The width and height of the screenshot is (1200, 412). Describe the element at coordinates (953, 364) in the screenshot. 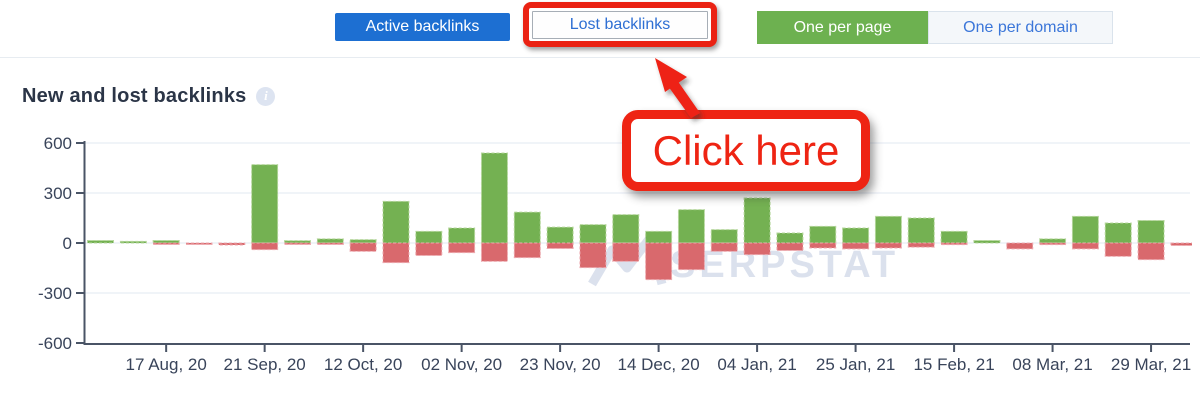

I see `x-axis-label: 15 Feb, 21` at that location.